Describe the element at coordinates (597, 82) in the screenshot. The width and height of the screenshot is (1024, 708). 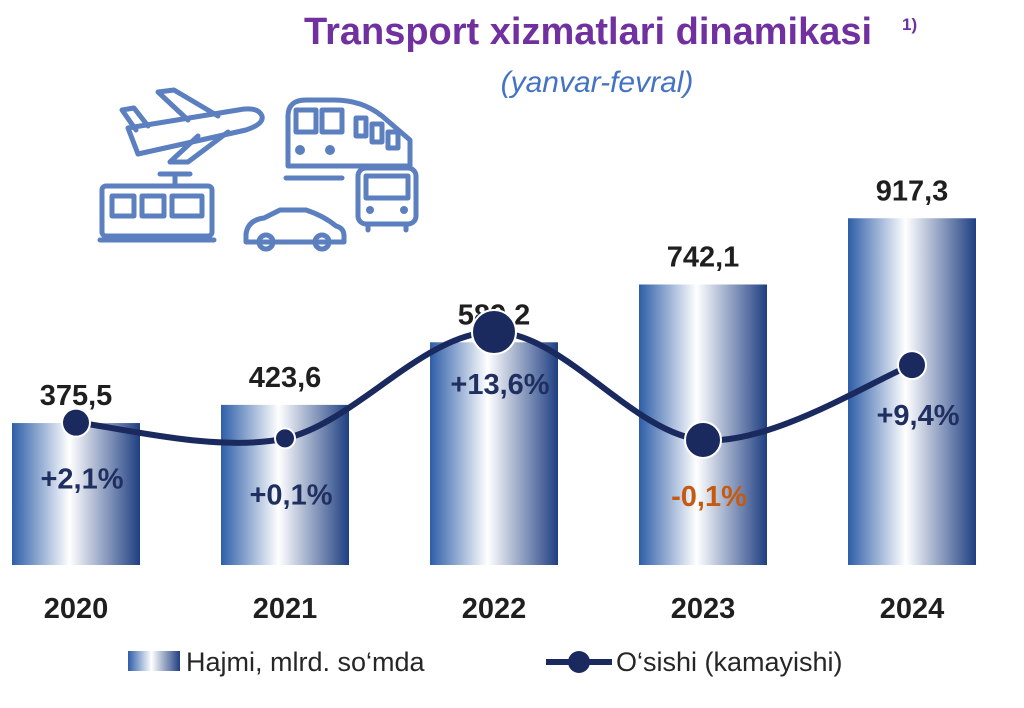
I see `chart-subtitle: (yanvar-fevral)` at that location.